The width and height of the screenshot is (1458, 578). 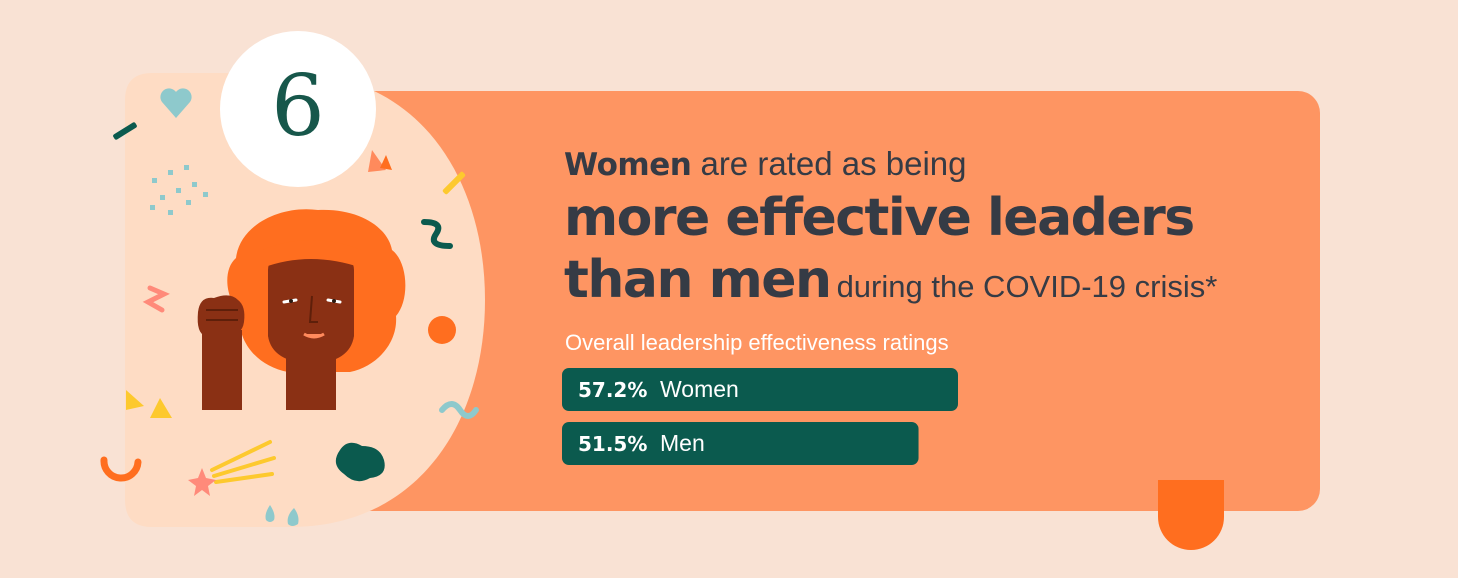 What do you see at coordinates (1191, 515) in the screenshot?
I see `decorative-blob` at bounding box center [1191, 515].